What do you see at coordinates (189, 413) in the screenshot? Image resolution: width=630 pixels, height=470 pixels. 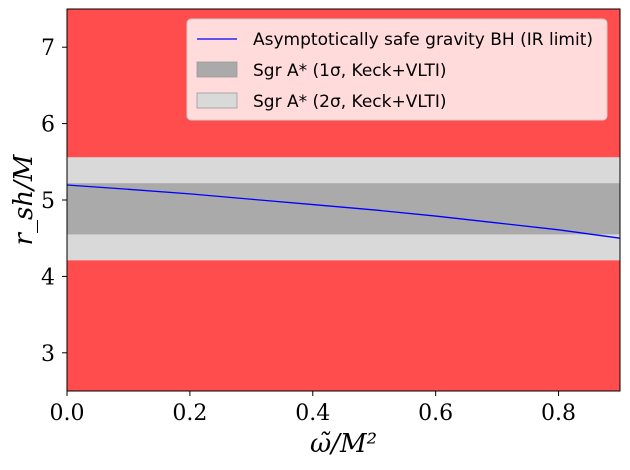 I see `x-tick-label: 0.2` at bounding box center [189, 413].